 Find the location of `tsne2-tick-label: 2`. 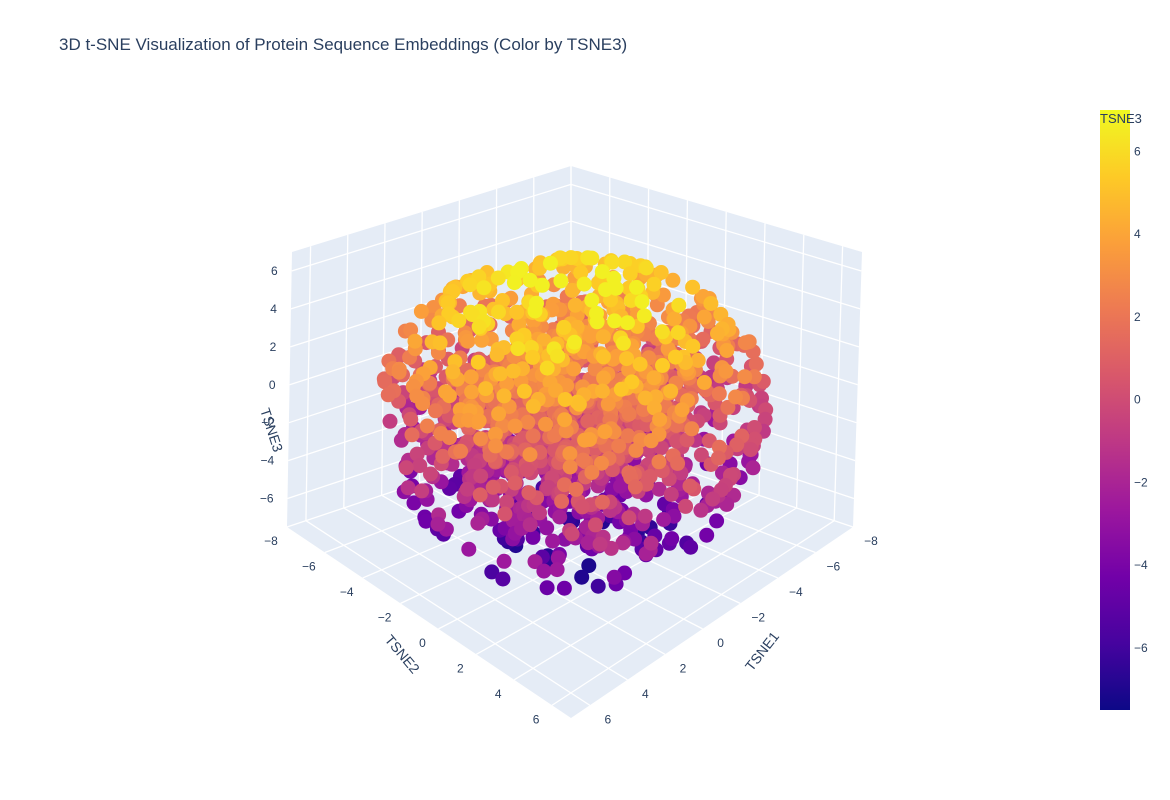

tsne2-tick-label: 2 is located at coordinates (460, 668).